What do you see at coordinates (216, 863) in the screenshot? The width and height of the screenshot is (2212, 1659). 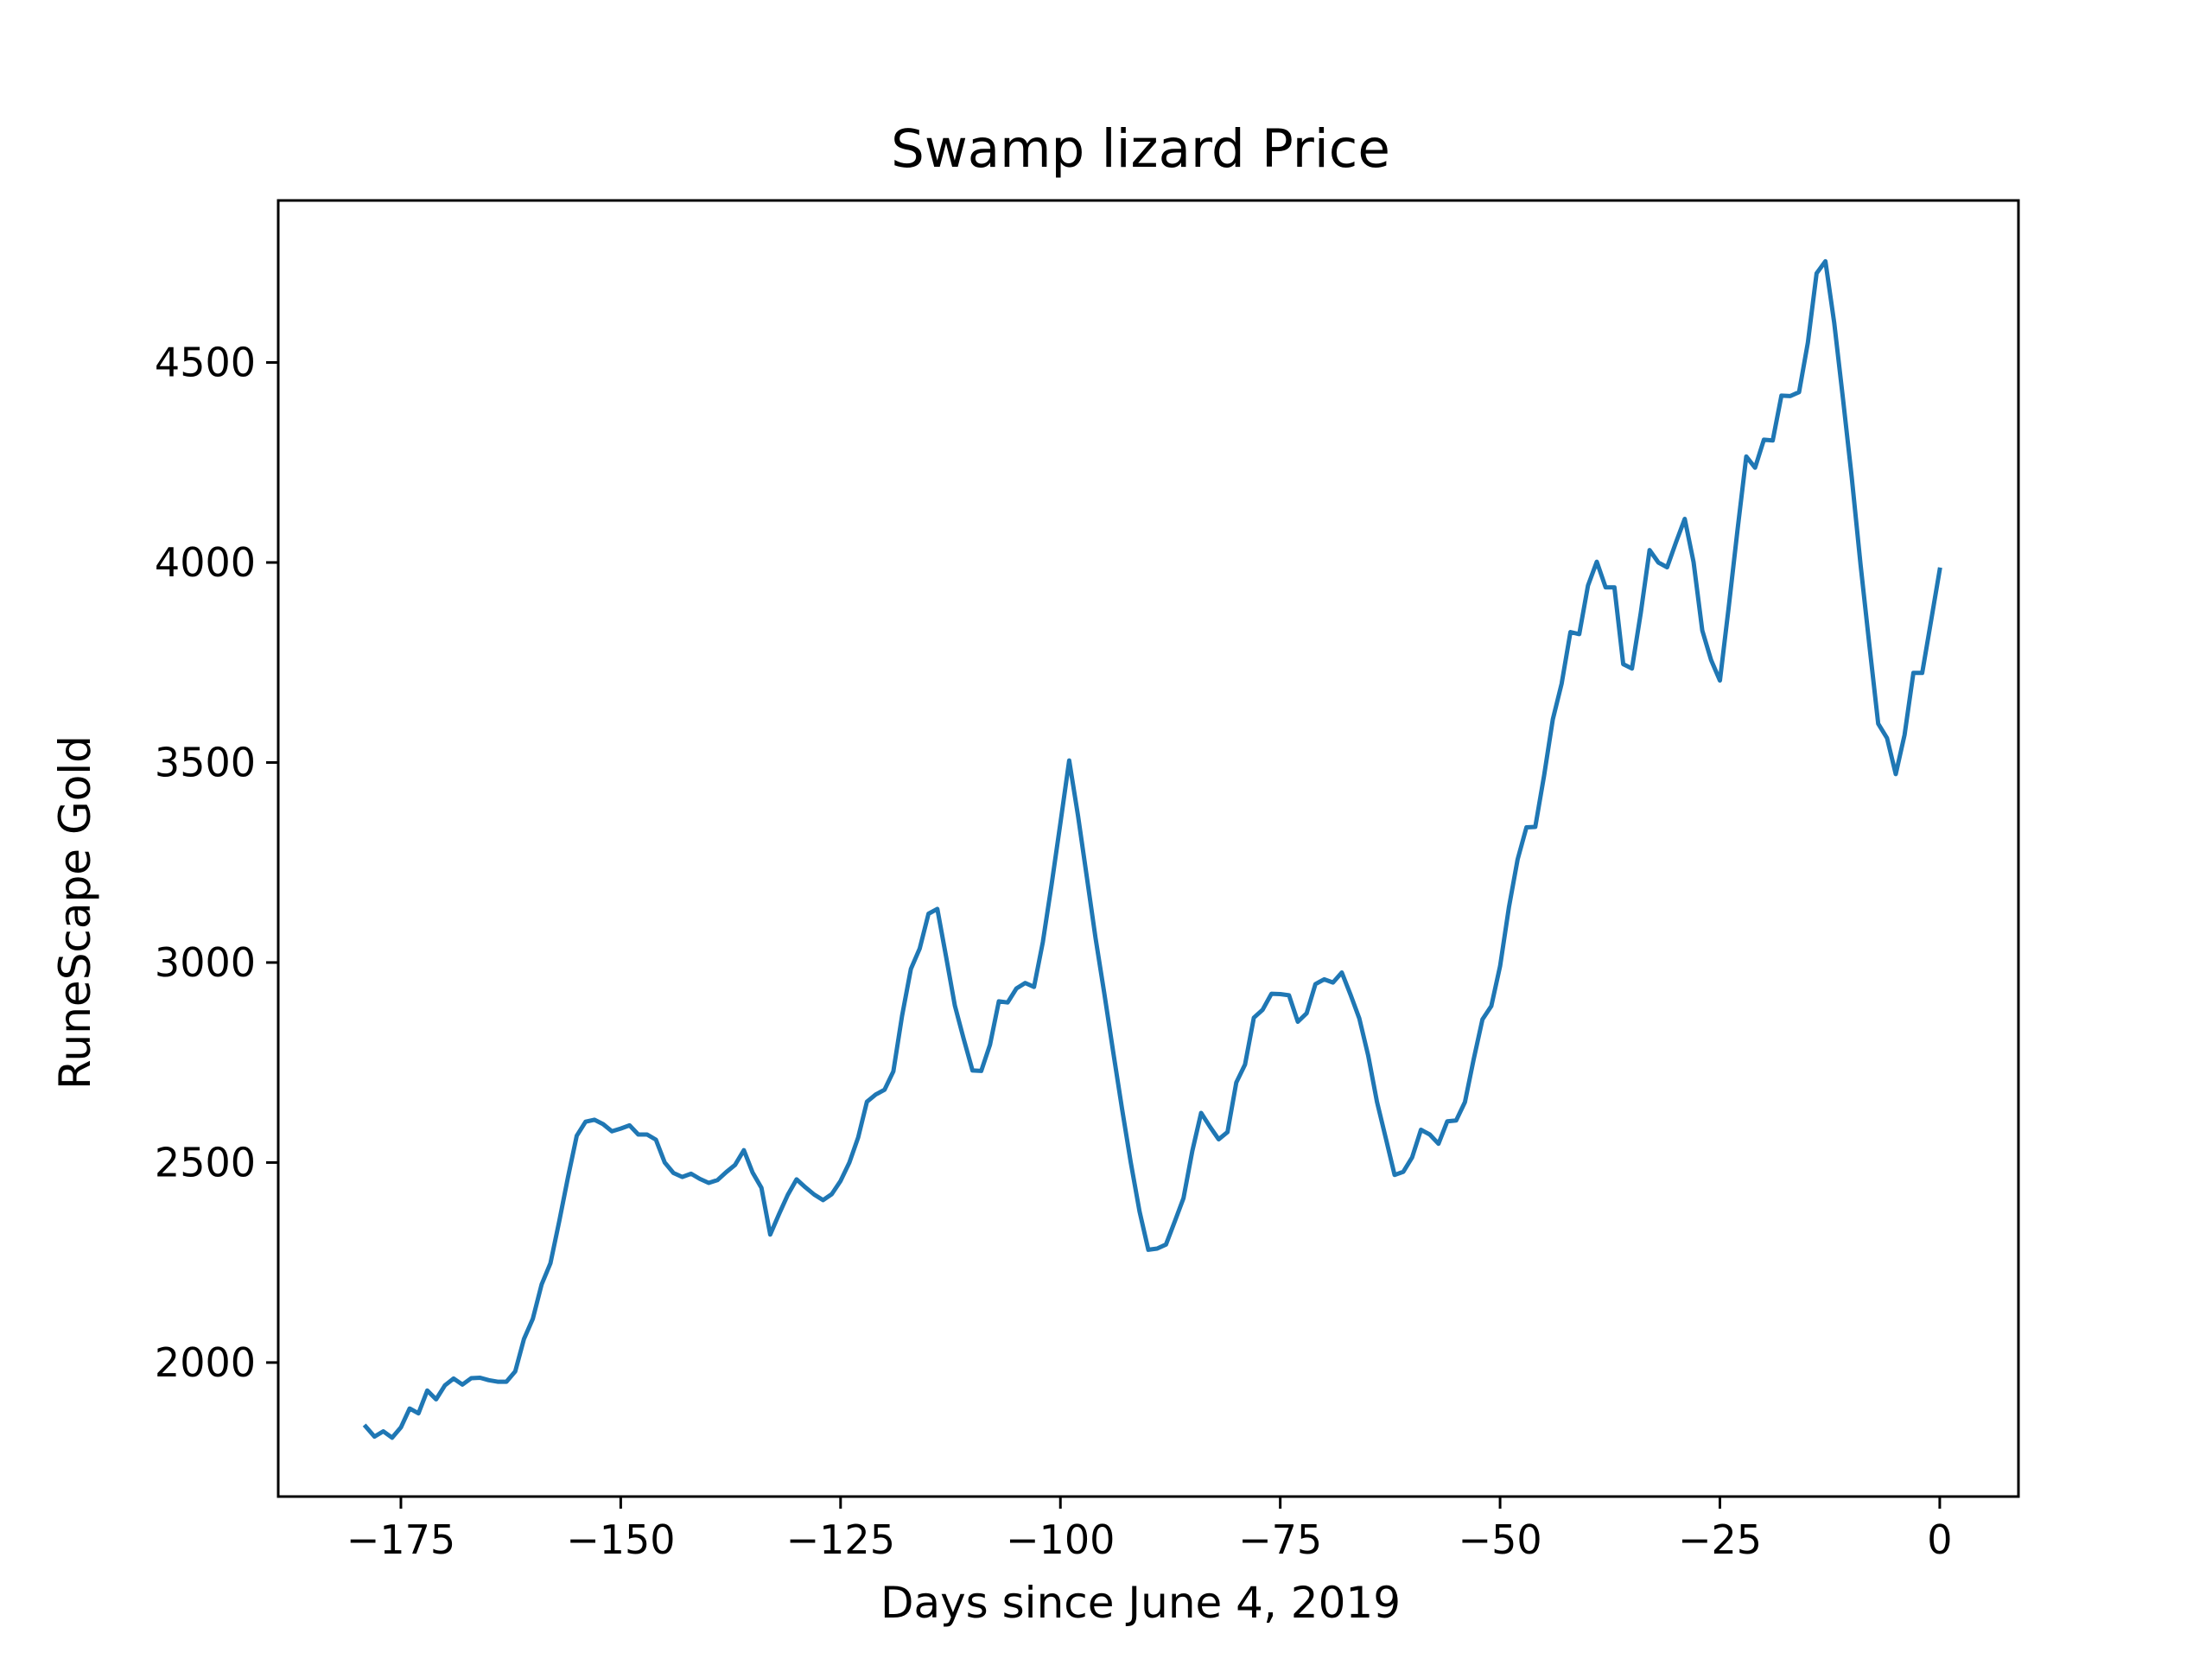 I see `y-axis: 2000 2500 3000 3500 4000 4500` at bounding box center [216, 863].